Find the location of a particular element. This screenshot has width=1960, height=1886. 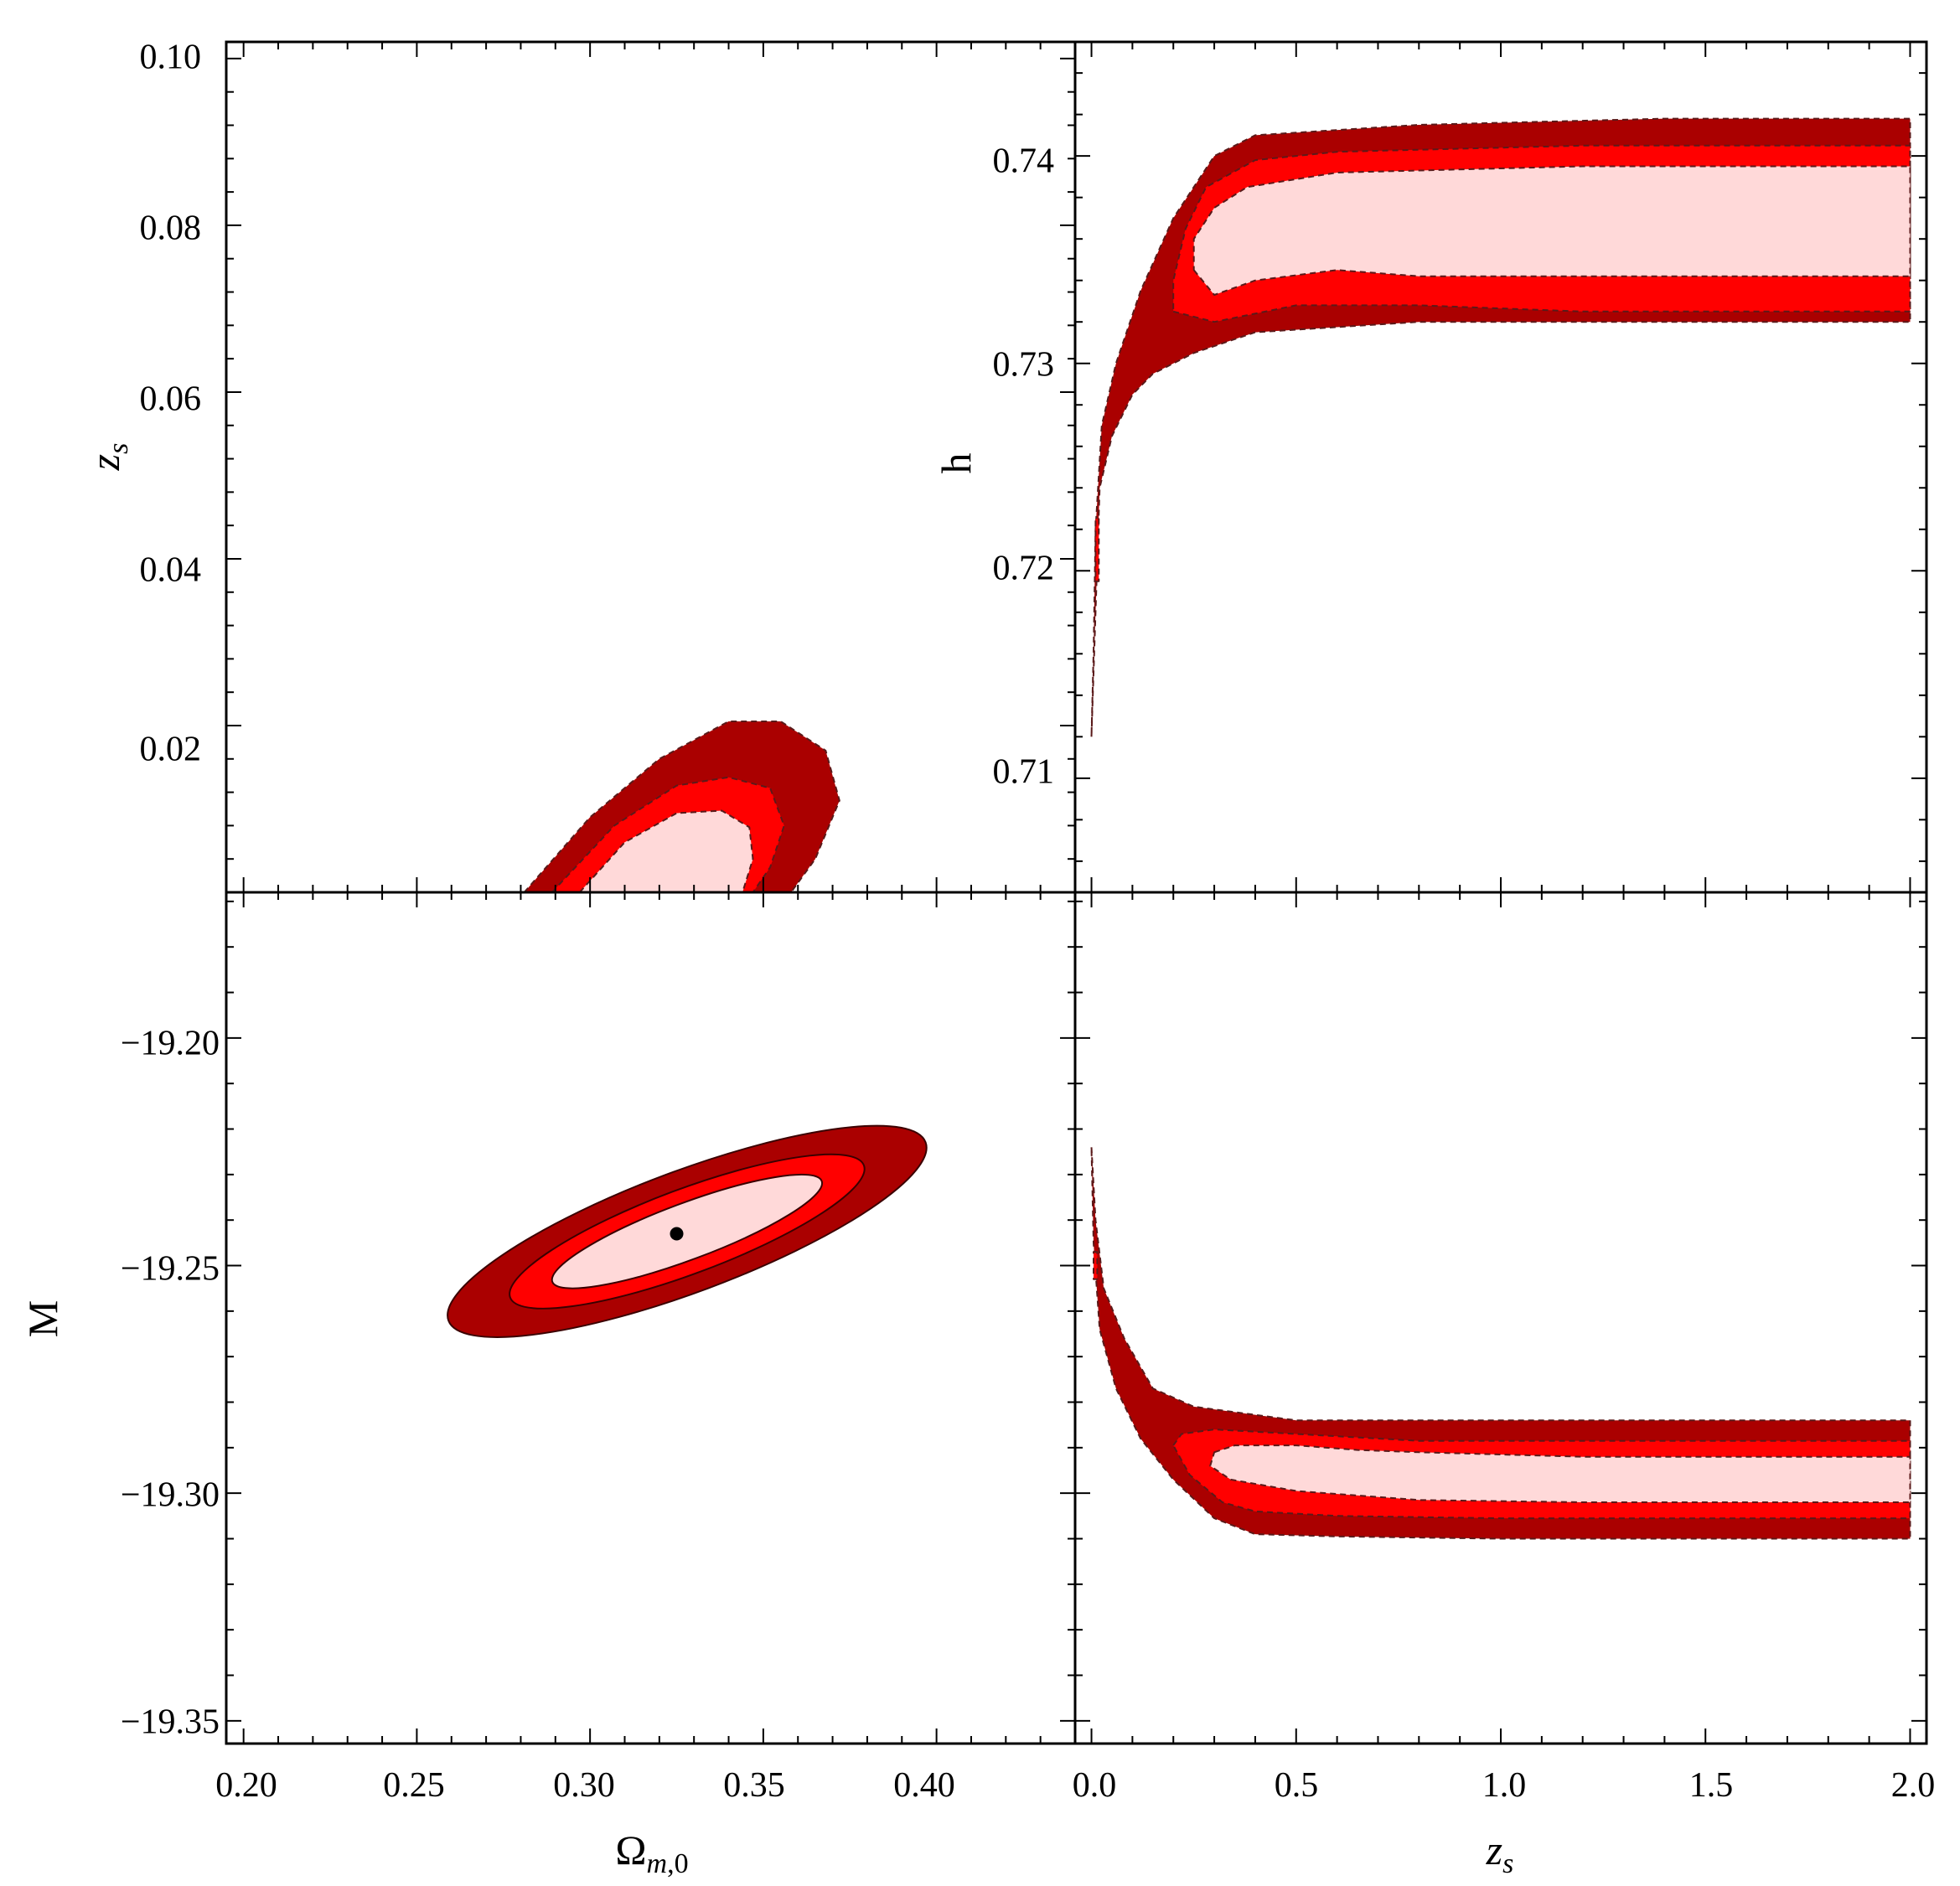

xlabel-omega: Ωm,0 is located at coordinates (652, 1853).